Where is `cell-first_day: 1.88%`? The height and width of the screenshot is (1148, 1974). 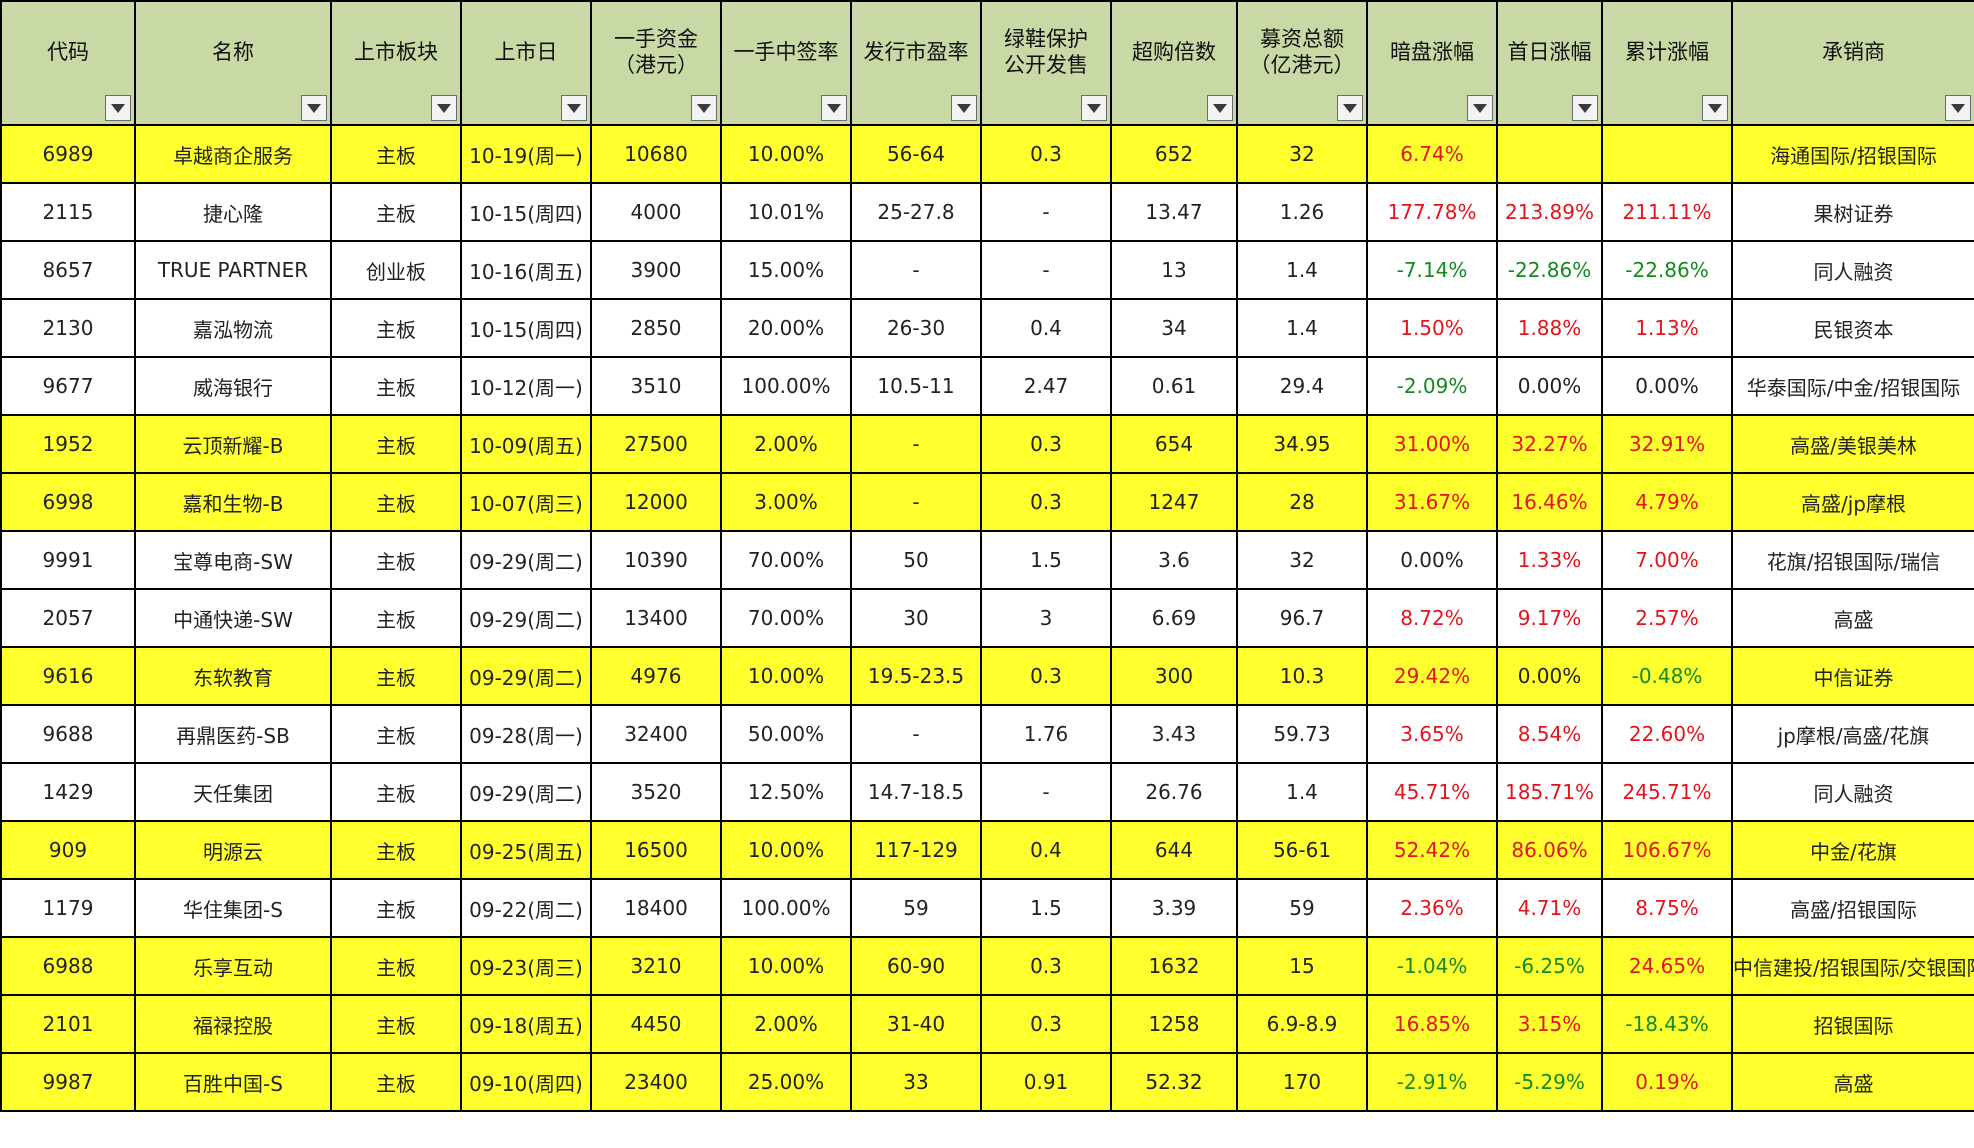 cell-first_day: 1.88% is located at coordinates (1549, 328).